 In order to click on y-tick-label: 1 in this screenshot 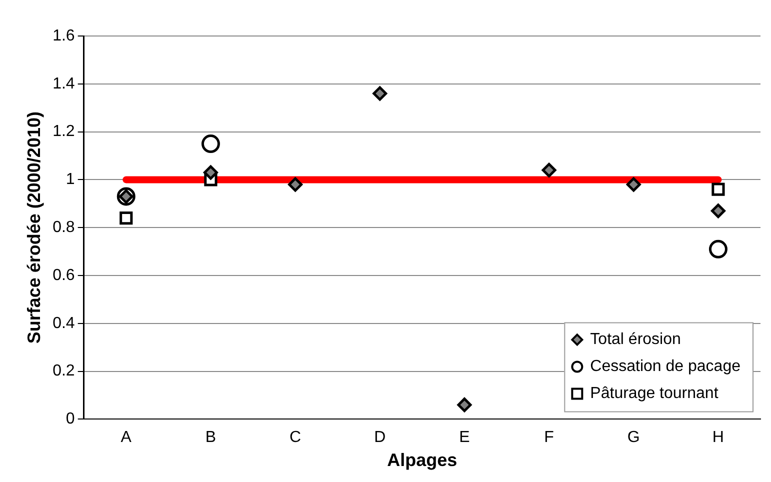, I will do `click(70, 179)`.